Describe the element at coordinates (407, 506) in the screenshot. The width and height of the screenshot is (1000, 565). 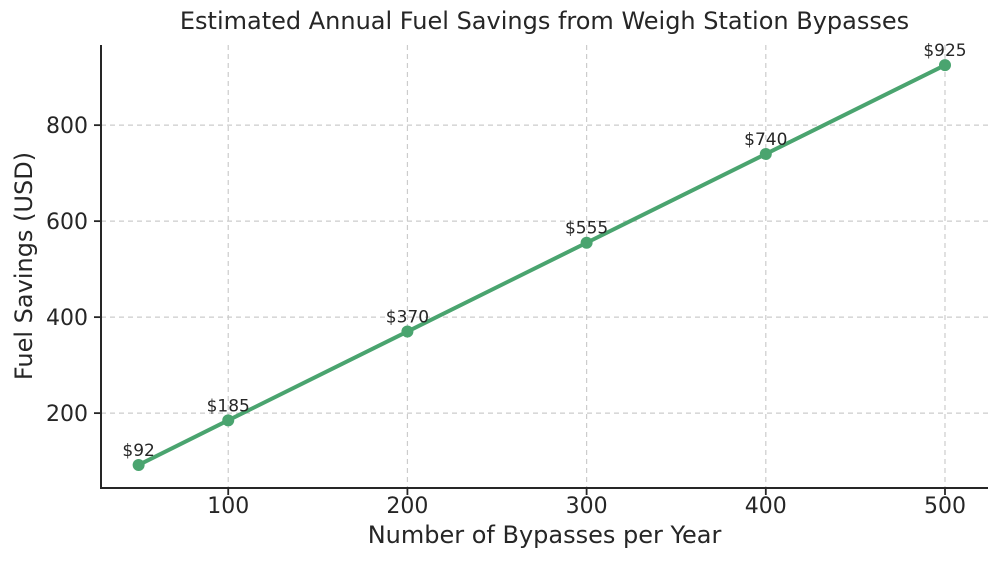
I see `x-tick-label: 200` at that location.